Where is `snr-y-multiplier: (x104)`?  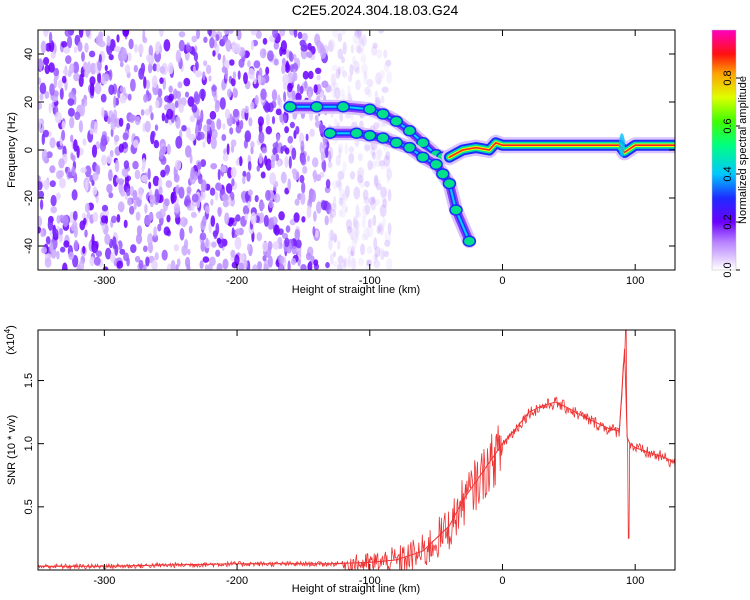 snr-y-multiplier: (x104) is located at coordinates (10, 340).